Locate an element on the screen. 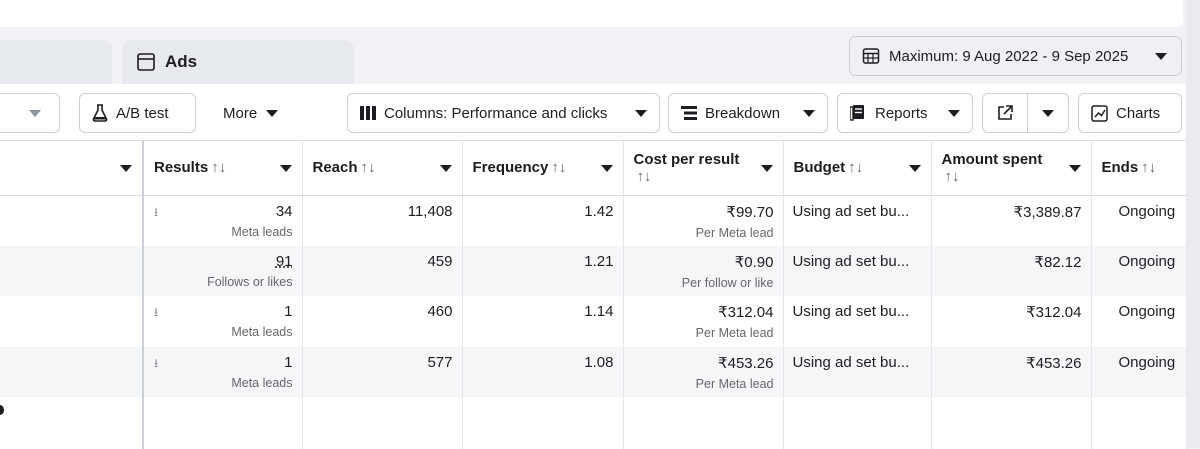  frequency-cell: 1.21 is located at coordinates (543, 270).